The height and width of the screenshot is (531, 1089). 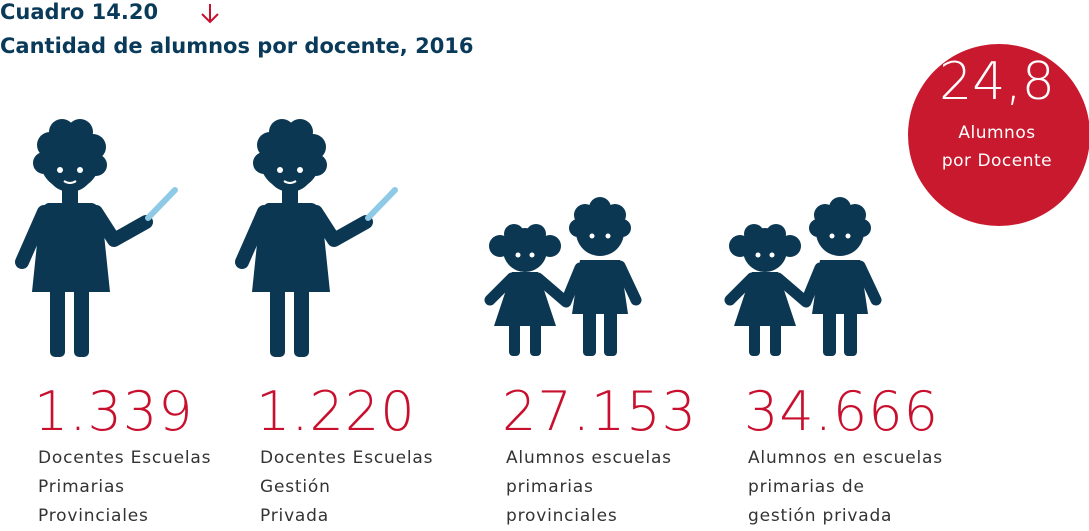 I want to click on stat-label: primarias de, so click(x=806, y=487).